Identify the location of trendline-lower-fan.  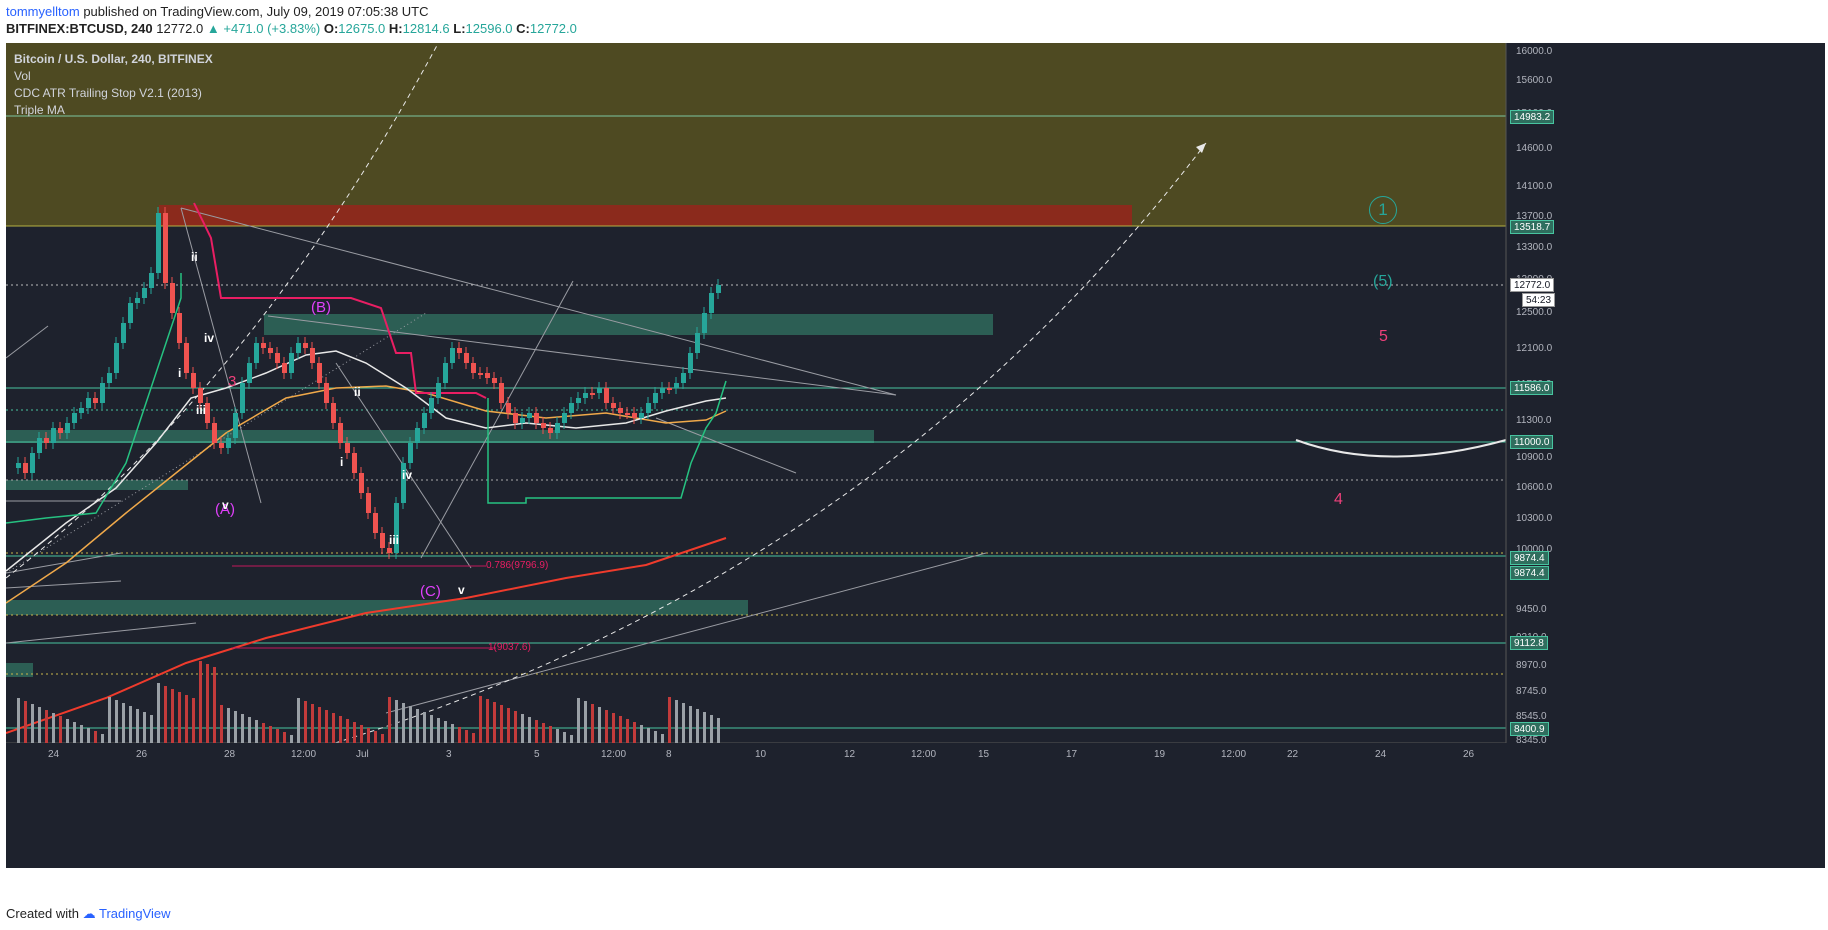
(726, 445).